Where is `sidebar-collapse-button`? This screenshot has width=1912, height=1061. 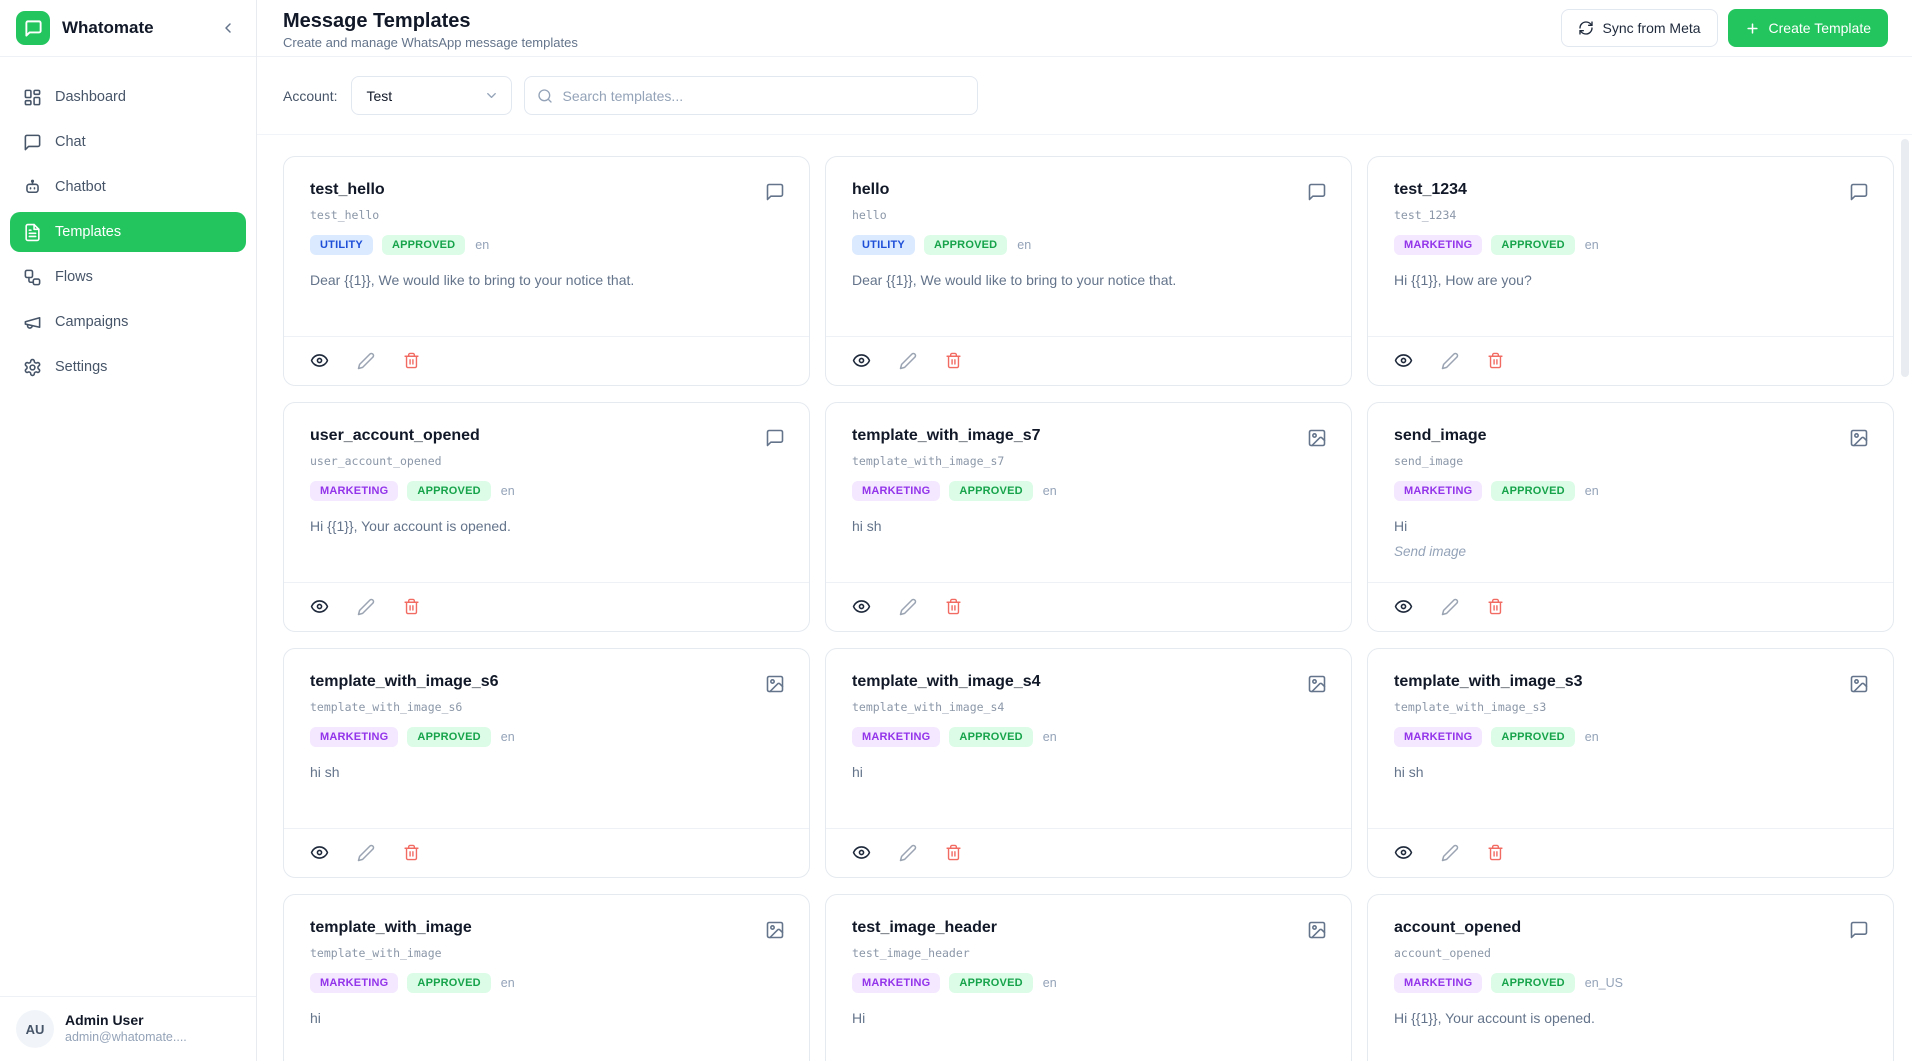
sidebar-collapse-button is located at coordinates (228, 28).